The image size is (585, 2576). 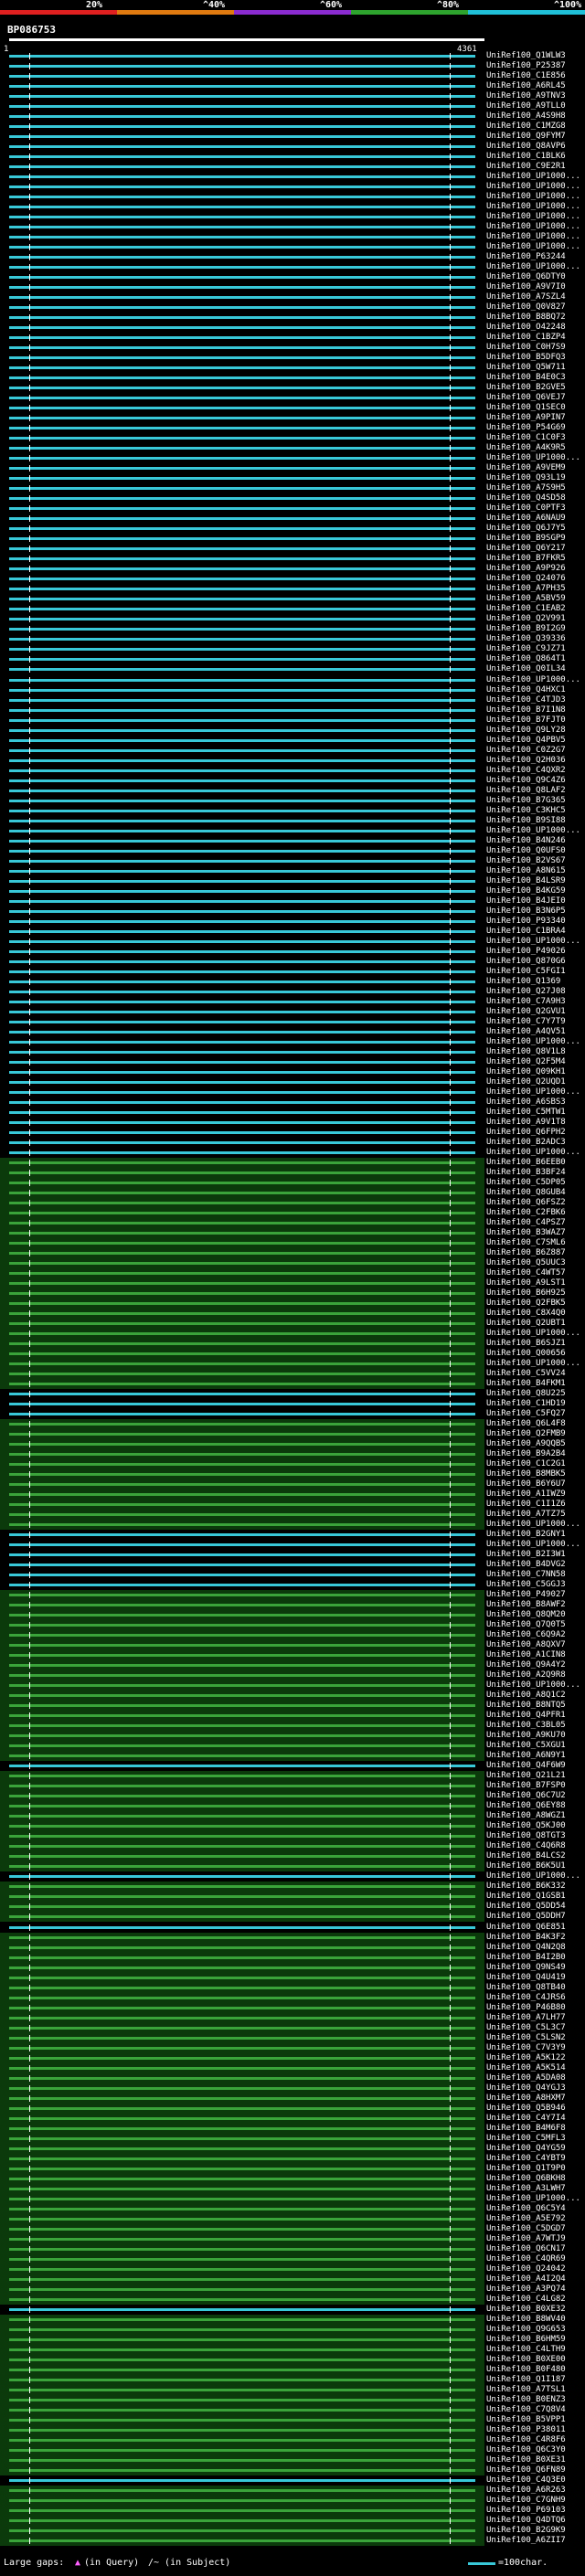 What do you see at coordinates (526, 760) in the screenshot?
I see `hit-label: UniRef100_Q2H036` at bounding box center [526, 760].